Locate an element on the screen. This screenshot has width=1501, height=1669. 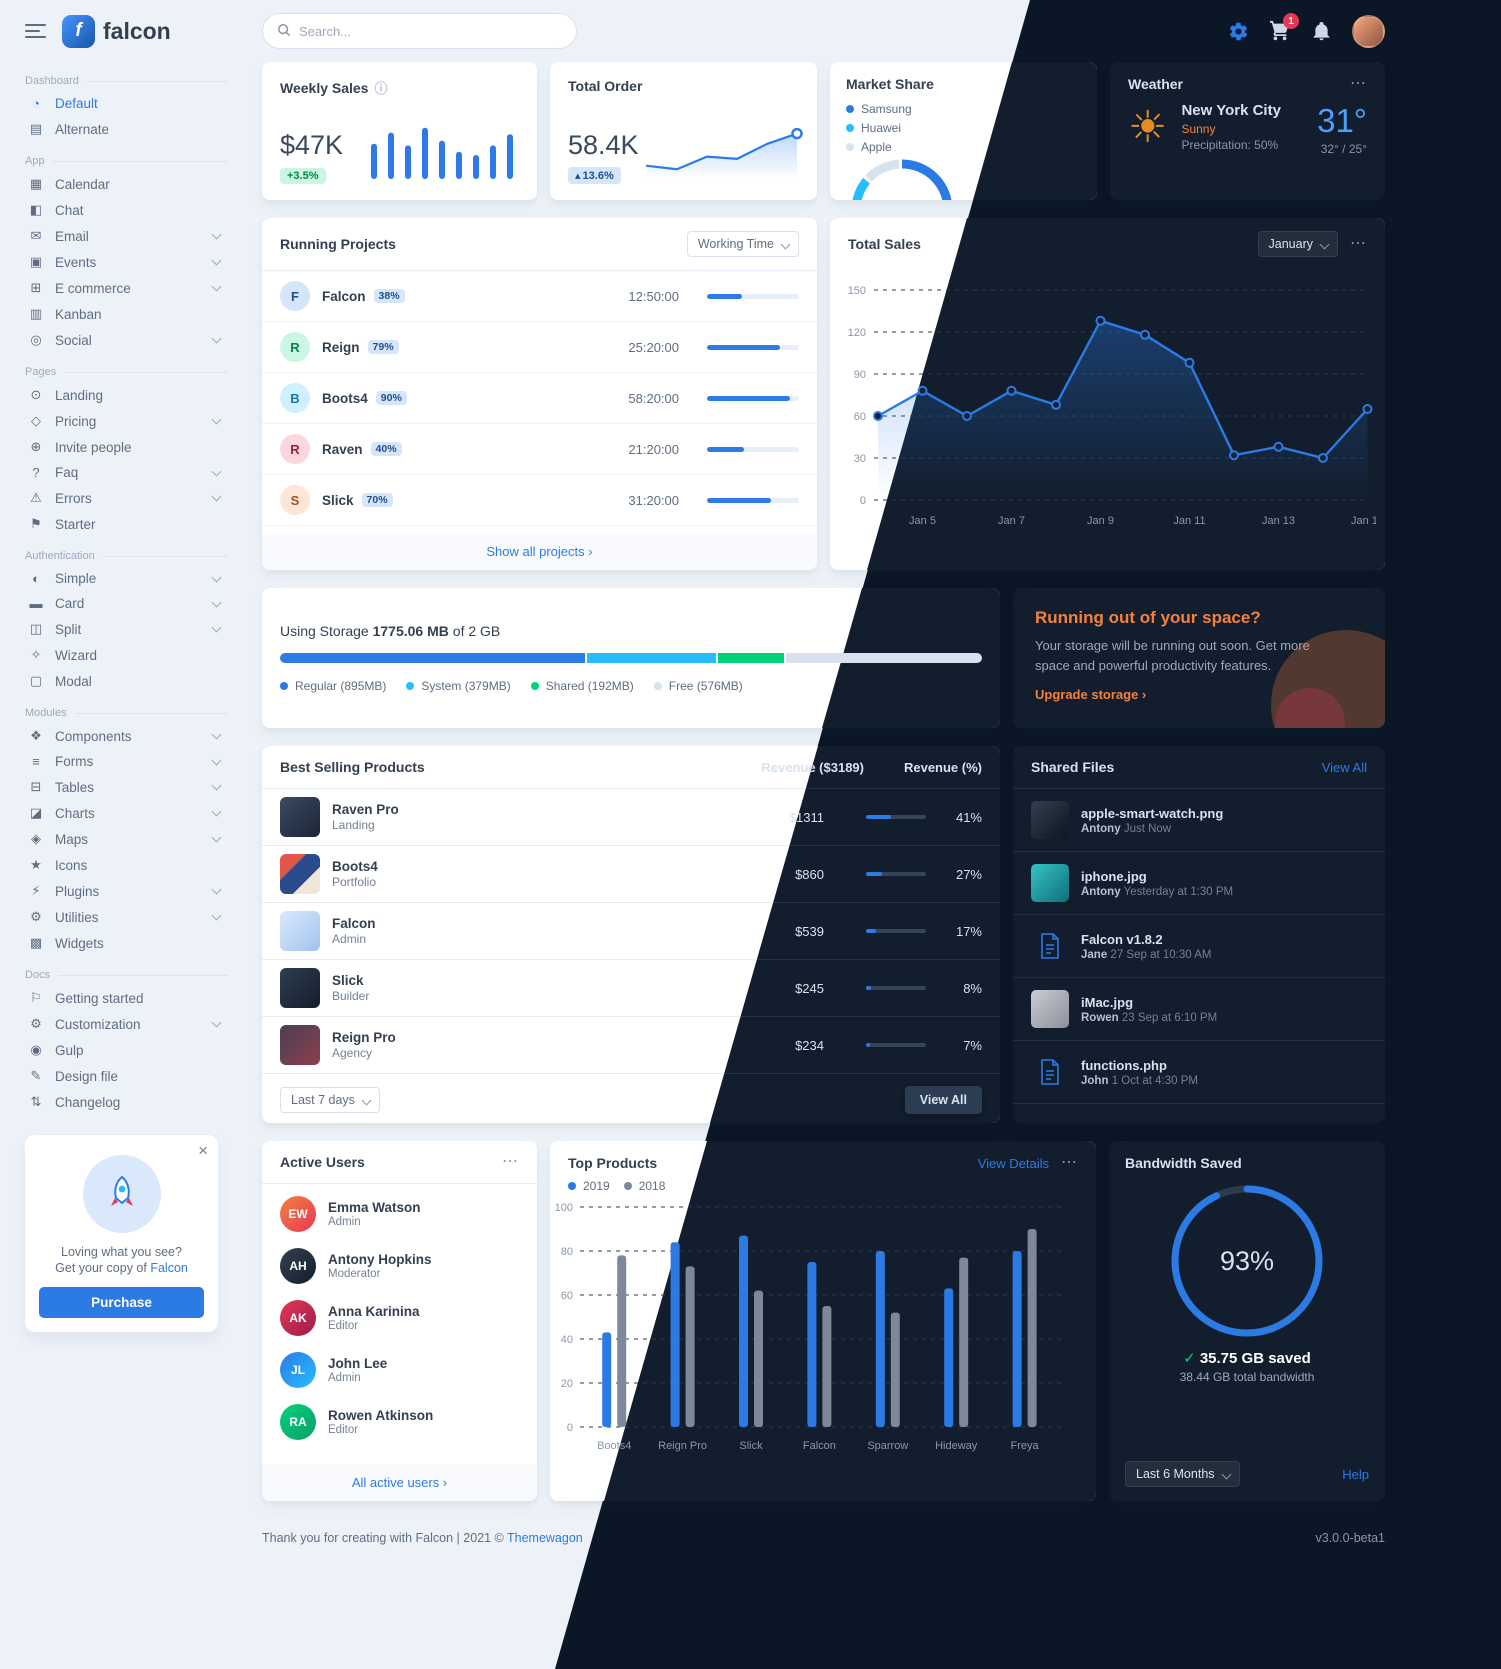
sidebar-item-tables: ⊟ Tables is located at coordinates (126, 787).